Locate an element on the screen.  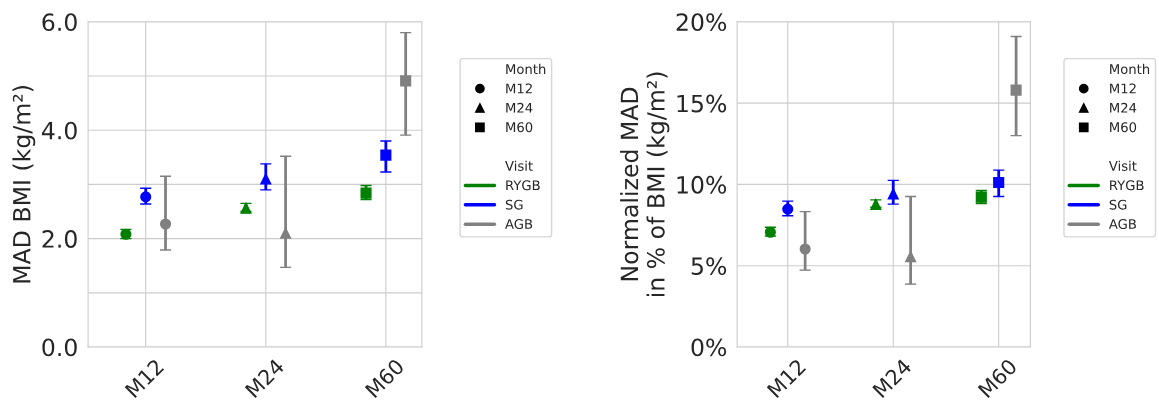
y-tick-label: 15% is located at coordinates (702, 103).